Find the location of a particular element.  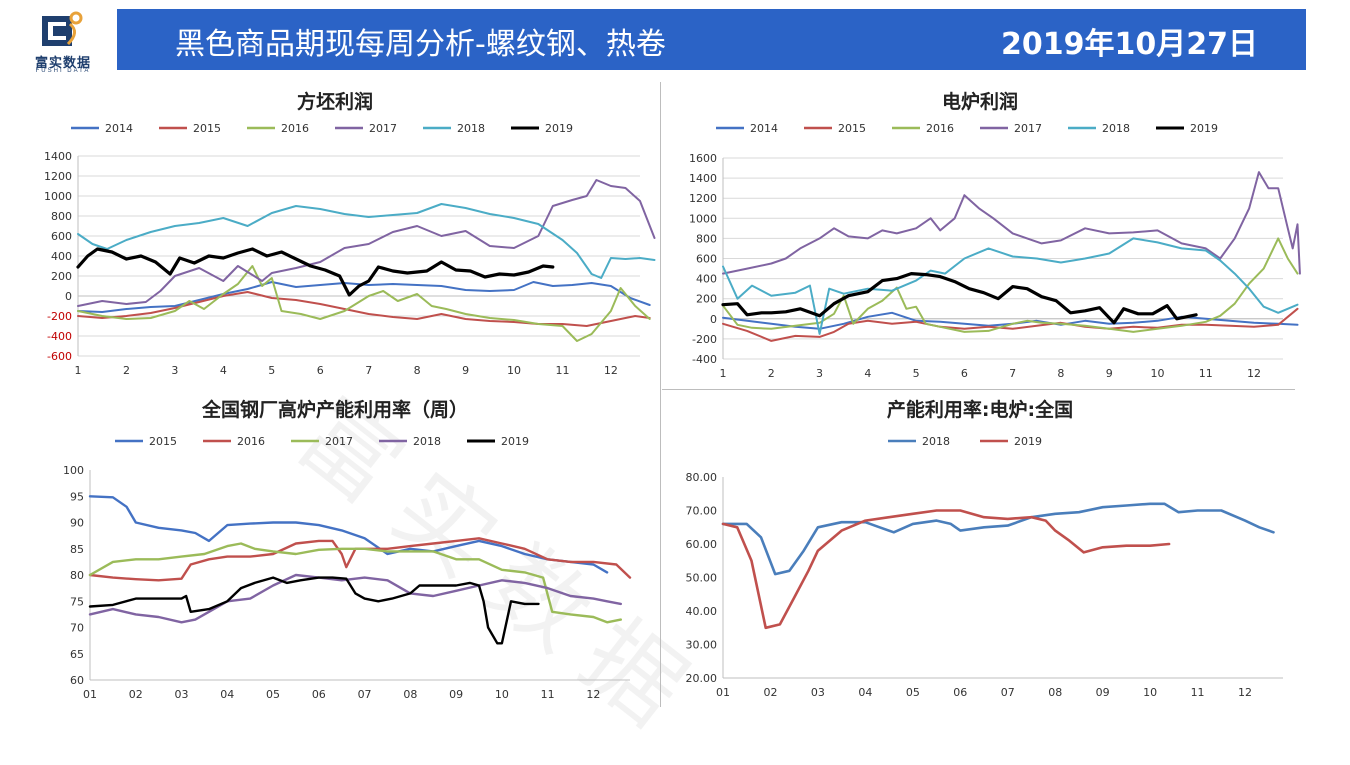

y-tick-label: 600 is located at coordinates (61, 236).